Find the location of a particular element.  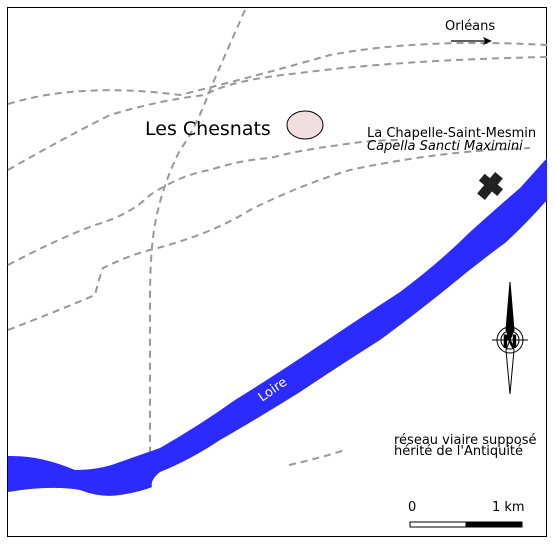

road-legend-sample is located at coordinates (317, 457).